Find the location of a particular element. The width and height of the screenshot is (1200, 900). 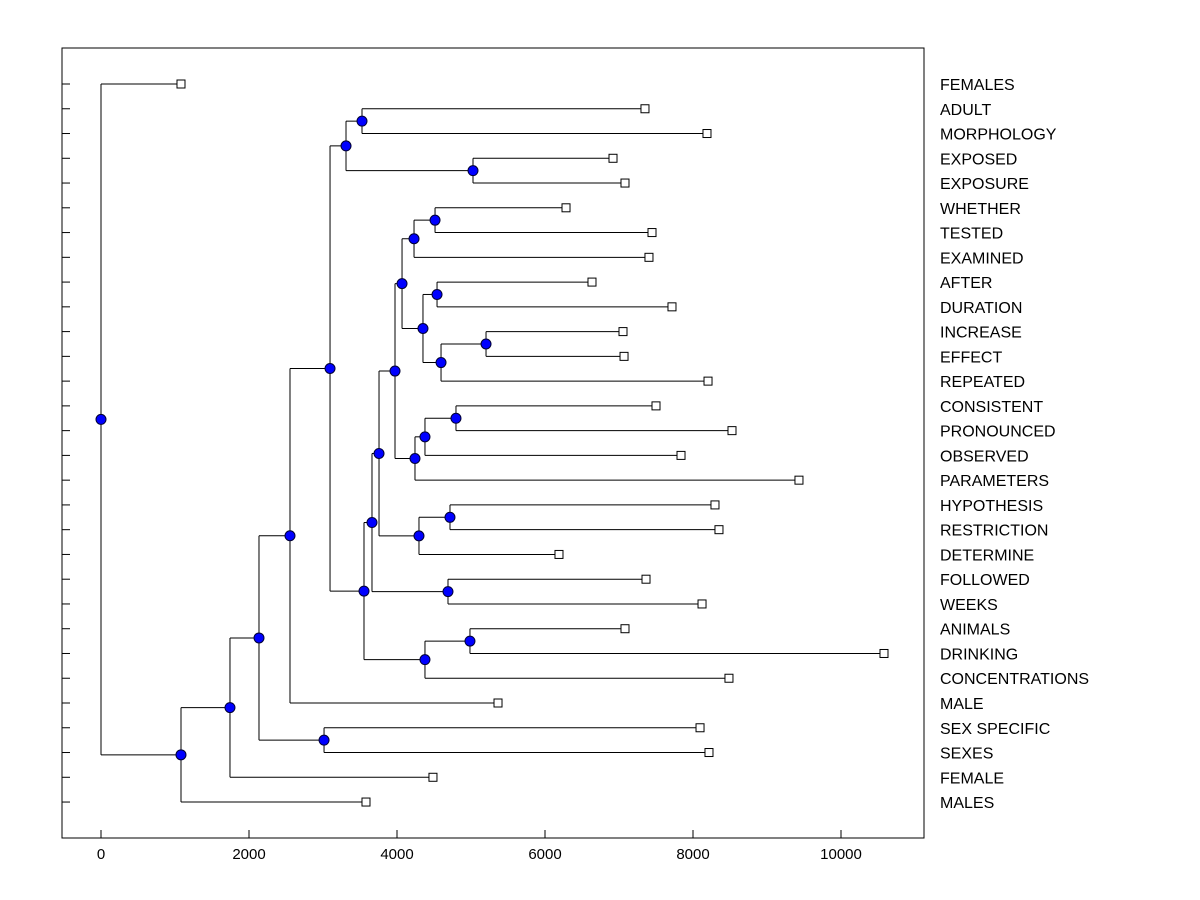

leaf-label: FOLLOWED is located at coordinates (985, 580).